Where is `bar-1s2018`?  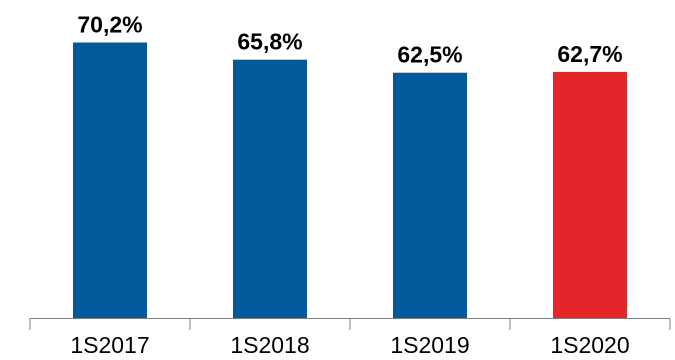
bar-1s2018 is located at coordinates (270, 188).